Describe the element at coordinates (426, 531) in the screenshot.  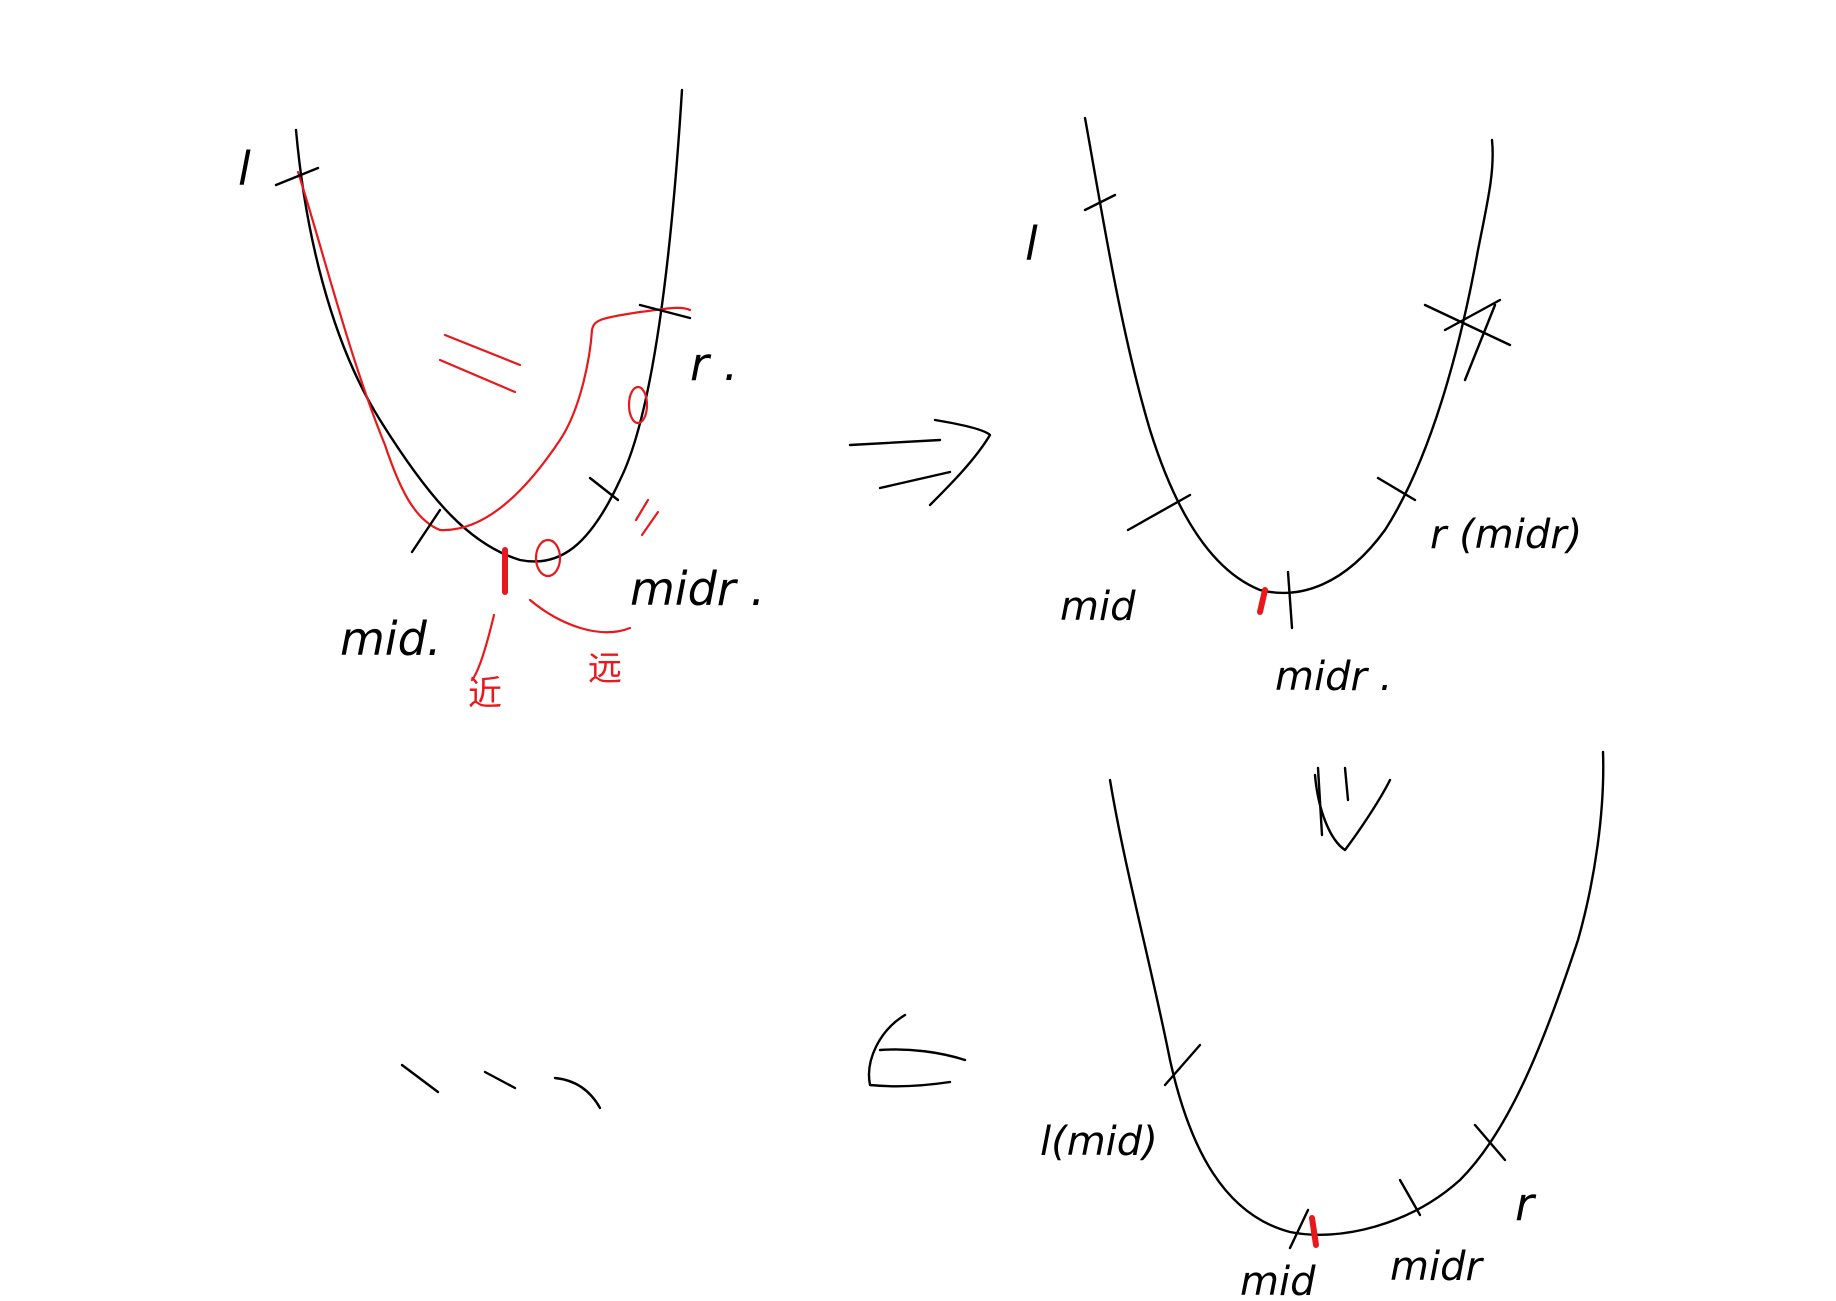
I see `panel-1-tick-mid` at that location.